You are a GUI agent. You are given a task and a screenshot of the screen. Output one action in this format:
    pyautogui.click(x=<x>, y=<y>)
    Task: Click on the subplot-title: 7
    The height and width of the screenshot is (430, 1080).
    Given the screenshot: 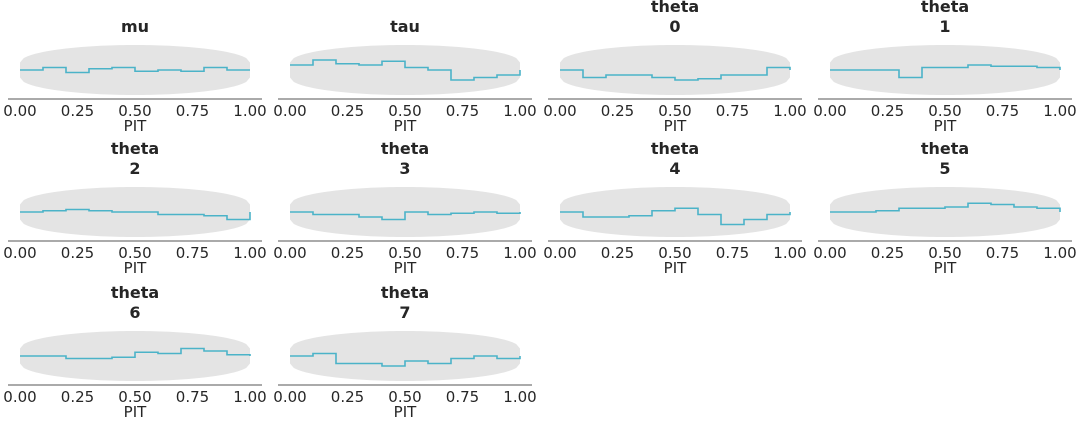 What is the action you would take?
    pyautogui.click(x=404, y=312)
    